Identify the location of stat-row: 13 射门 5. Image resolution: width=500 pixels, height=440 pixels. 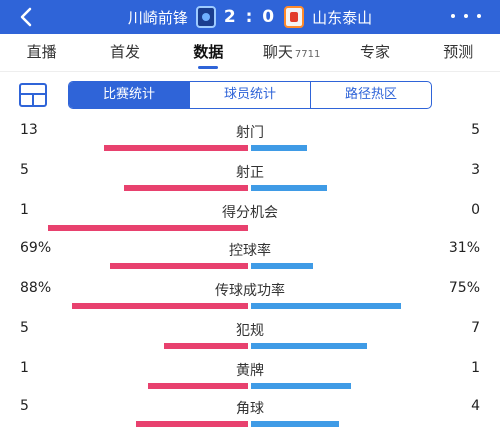
(250, 138).